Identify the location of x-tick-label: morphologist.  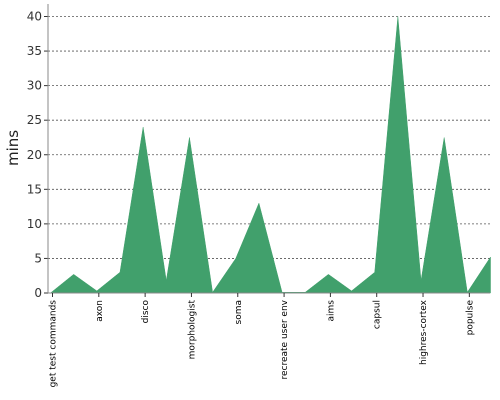
(192, 330).